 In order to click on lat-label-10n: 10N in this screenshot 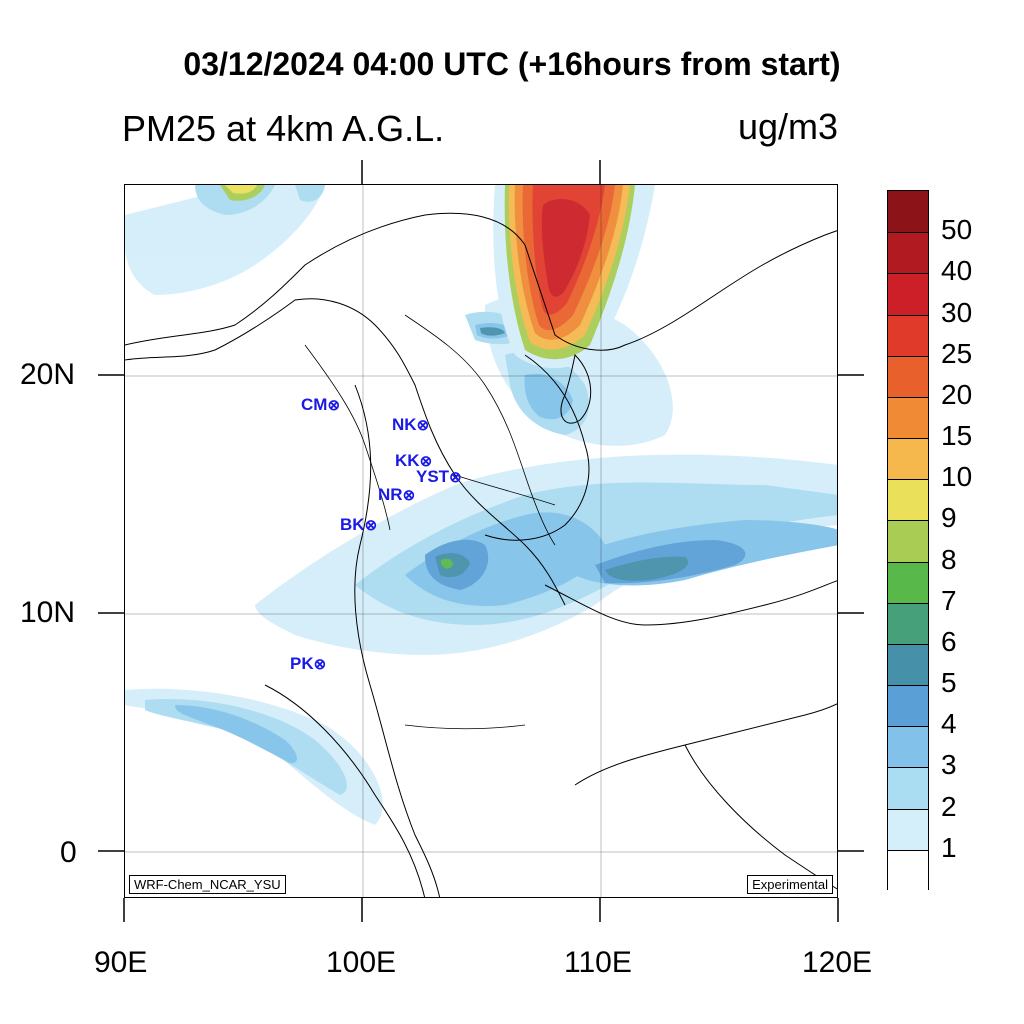, I will do `click(48, 612)`.